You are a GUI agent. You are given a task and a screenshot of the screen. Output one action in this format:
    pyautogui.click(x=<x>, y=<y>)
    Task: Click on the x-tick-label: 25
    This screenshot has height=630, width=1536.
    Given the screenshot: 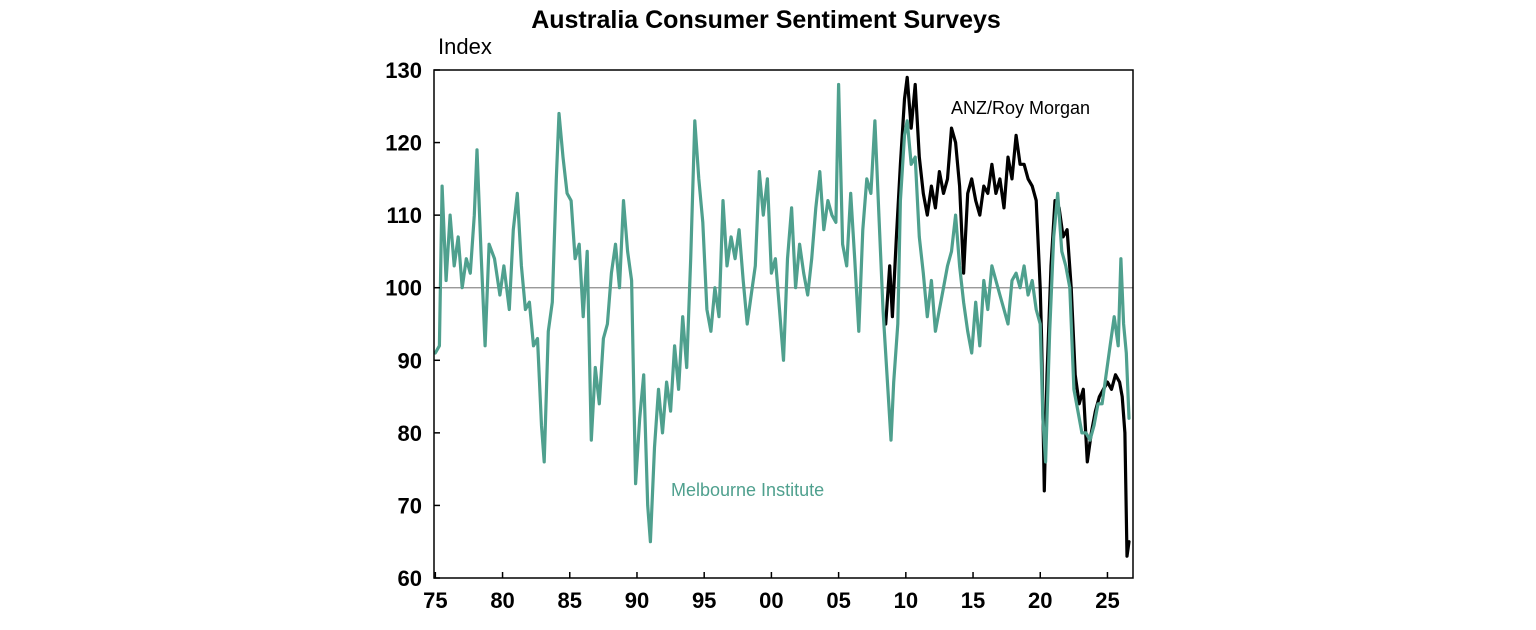 What is the action you would take?
    pyautogui.click(x=1107, y=600)
    